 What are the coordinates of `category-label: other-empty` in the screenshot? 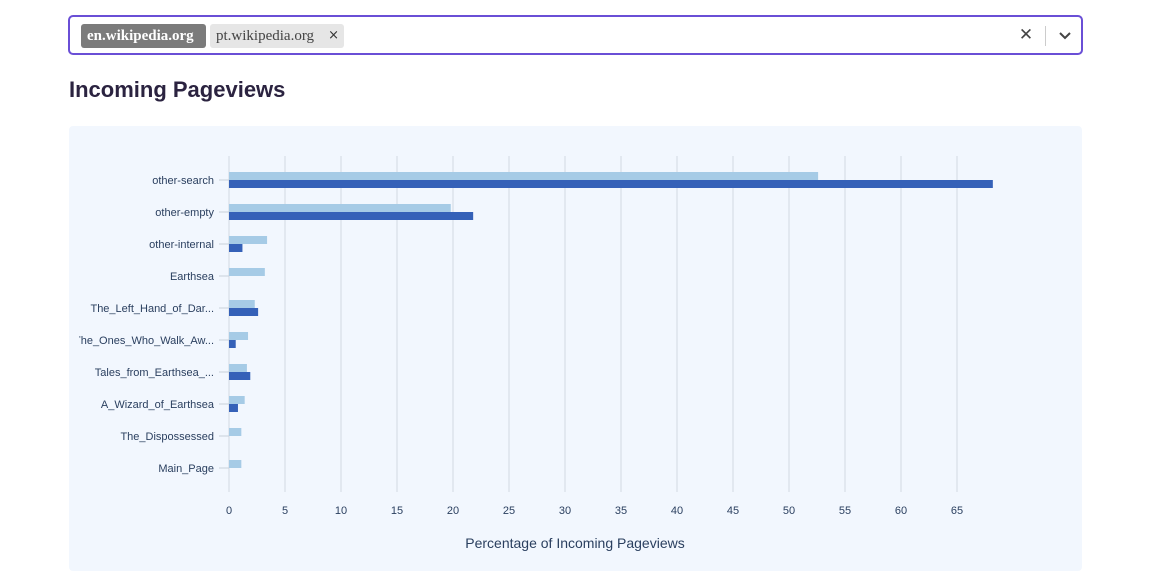 It's located at (184, 213).